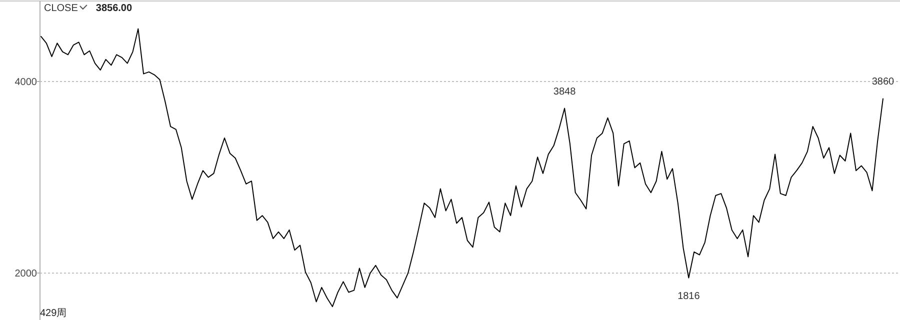 The width and height of the screenshot is (900, 320). Describe the element at coordinates (53, 313) in the screenshot. I see `annotation: 429周` at that location.